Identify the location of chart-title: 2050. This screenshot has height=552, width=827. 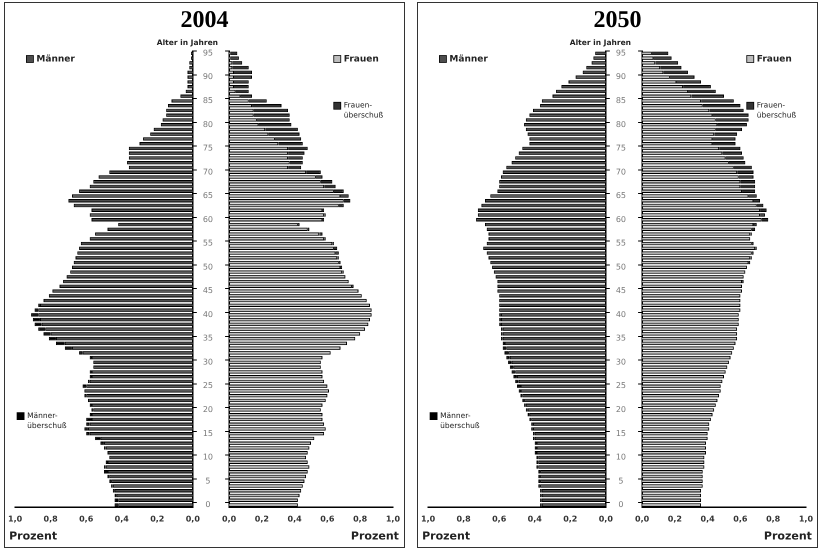
(617, 20).